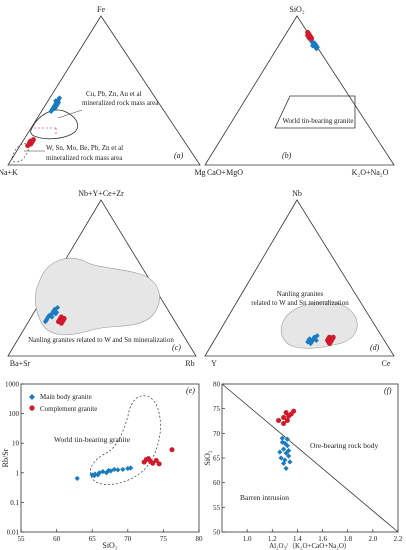 The width and height of the screenshot is (406, 550). I want to click on ternary-frame, so click(299, 278).